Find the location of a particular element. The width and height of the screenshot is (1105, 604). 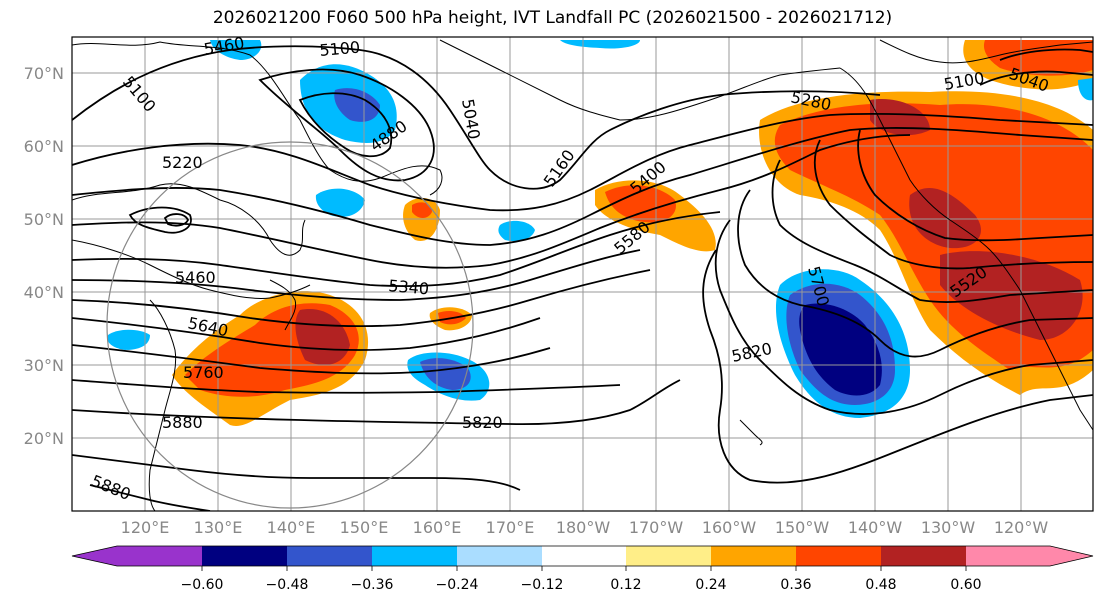

lon-label: 180°W is located at coordinates (583, 527).